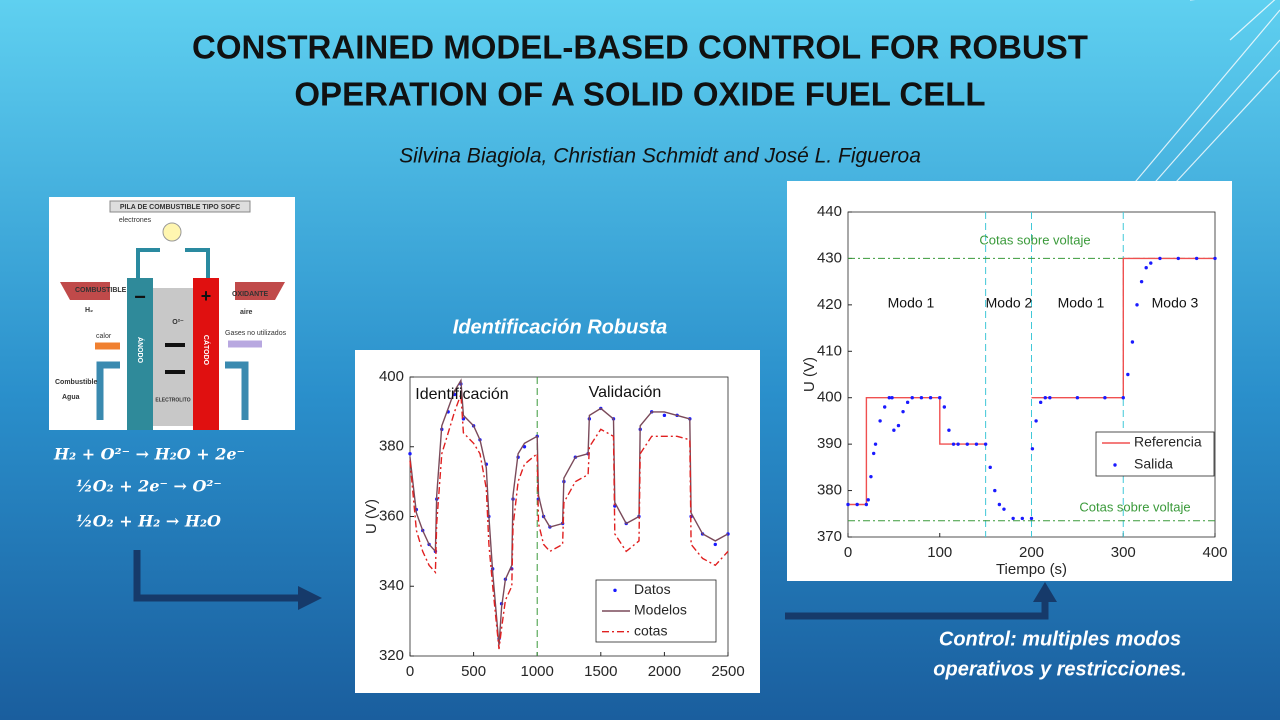  What do you see at coordinates (391, 515) in the screenshot?
I see `y-tick-label: 360` at bounding box center [391, 515].